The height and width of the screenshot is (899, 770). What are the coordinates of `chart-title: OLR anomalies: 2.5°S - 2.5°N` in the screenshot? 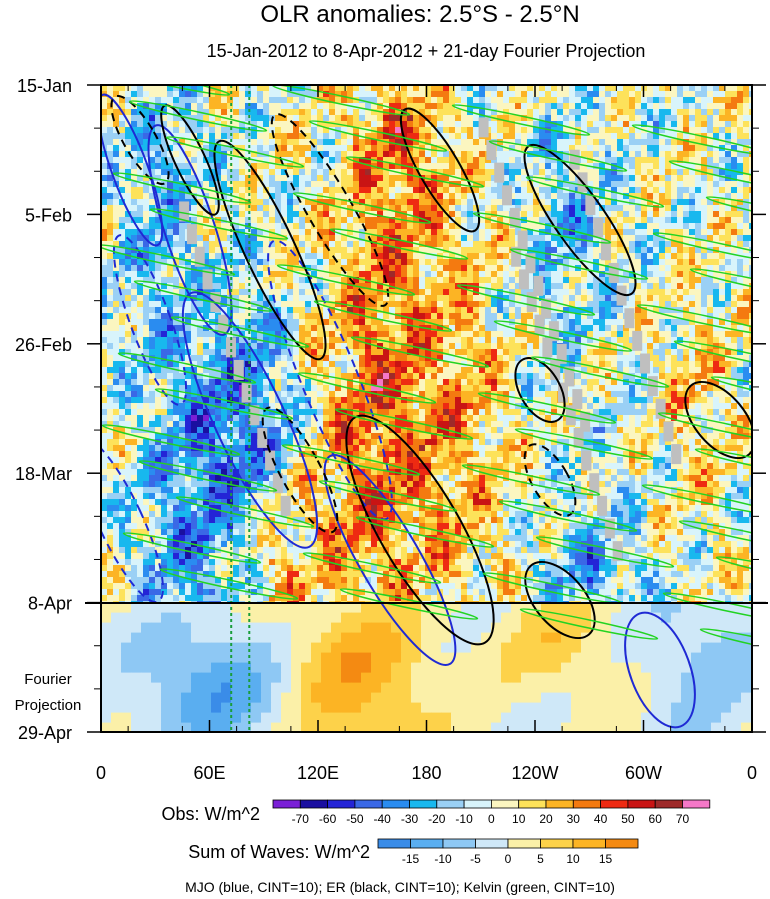 It's located at (419, 14).